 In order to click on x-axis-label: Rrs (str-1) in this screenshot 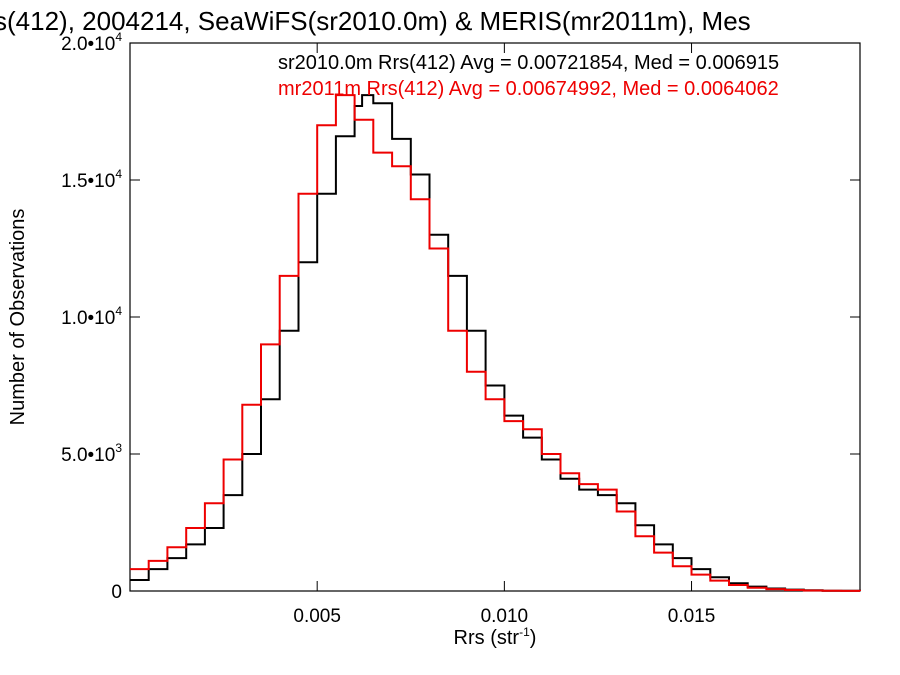, I will do `click(495, 637)`.